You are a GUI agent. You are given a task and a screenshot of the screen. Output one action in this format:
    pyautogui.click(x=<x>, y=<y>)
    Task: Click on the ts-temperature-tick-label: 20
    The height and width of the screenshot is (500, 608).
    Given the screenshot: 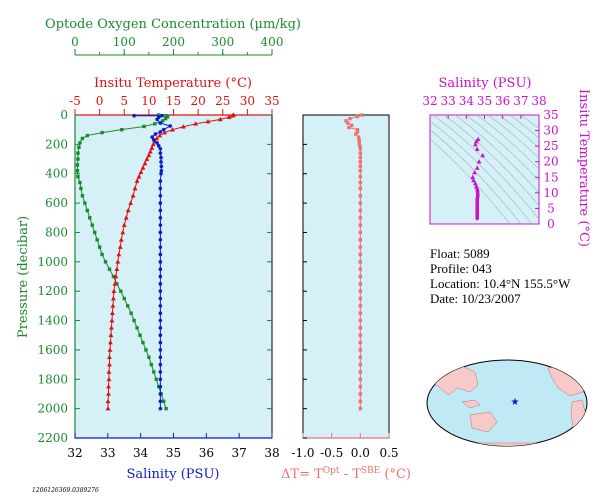 What is the action you would take?
    pyautogui.click(x=550, y=162)
    